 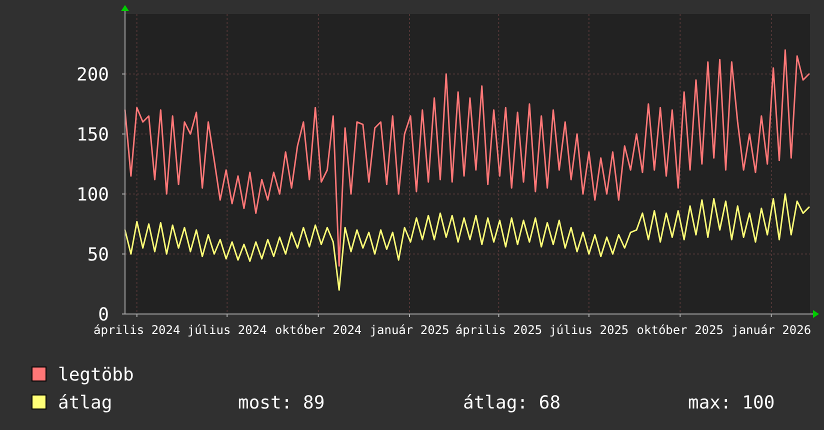 I want to click on text: max: 100, so click(x=731, y=403).